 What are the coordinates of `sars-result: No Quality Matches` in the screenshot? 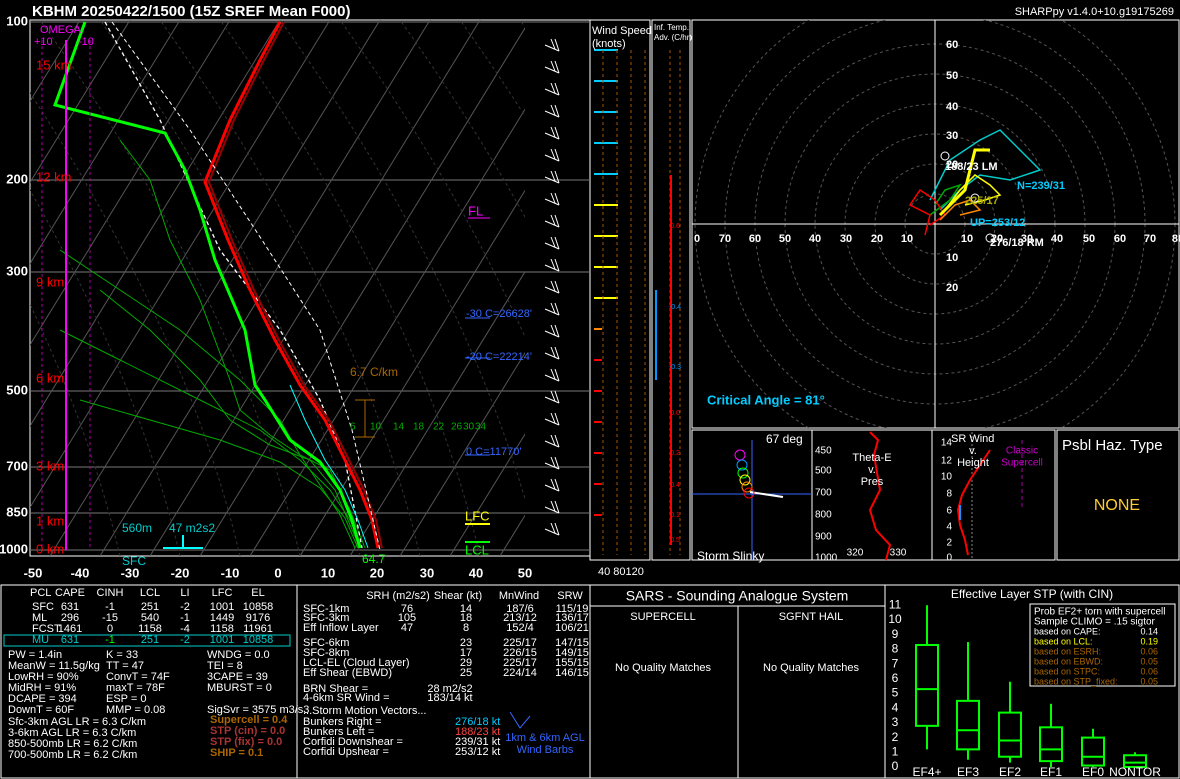 It's located at (663, 668).